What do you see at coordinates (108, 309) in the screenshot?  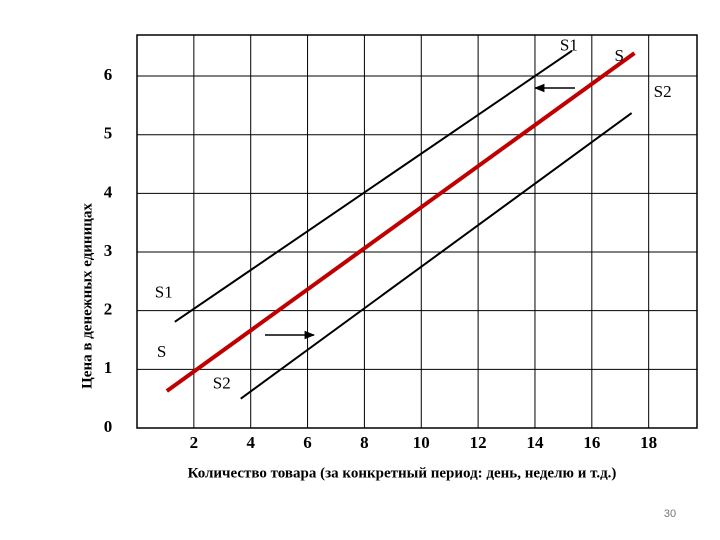 I see `y-tick-label: 2` at bounding box center [108, 309].